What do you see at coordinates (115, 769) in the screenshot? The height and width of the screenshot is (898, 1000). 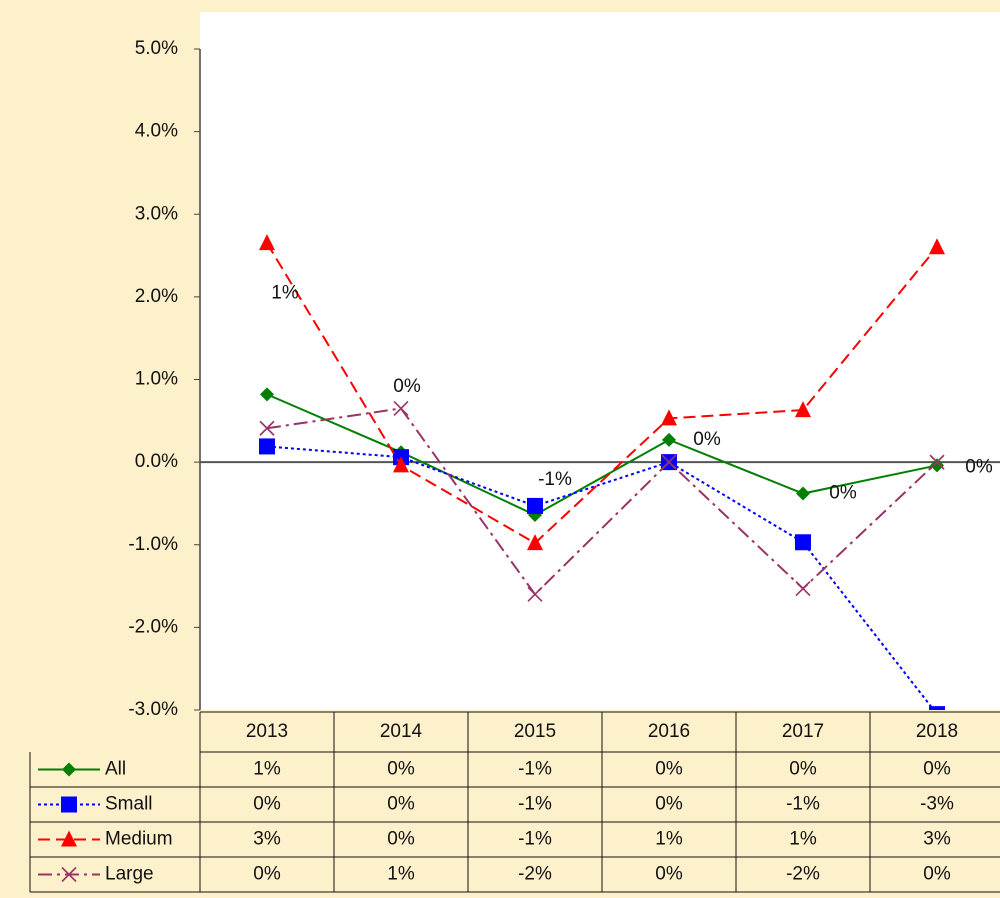 I see `legend-label: All` at bounding box center [115, 769].